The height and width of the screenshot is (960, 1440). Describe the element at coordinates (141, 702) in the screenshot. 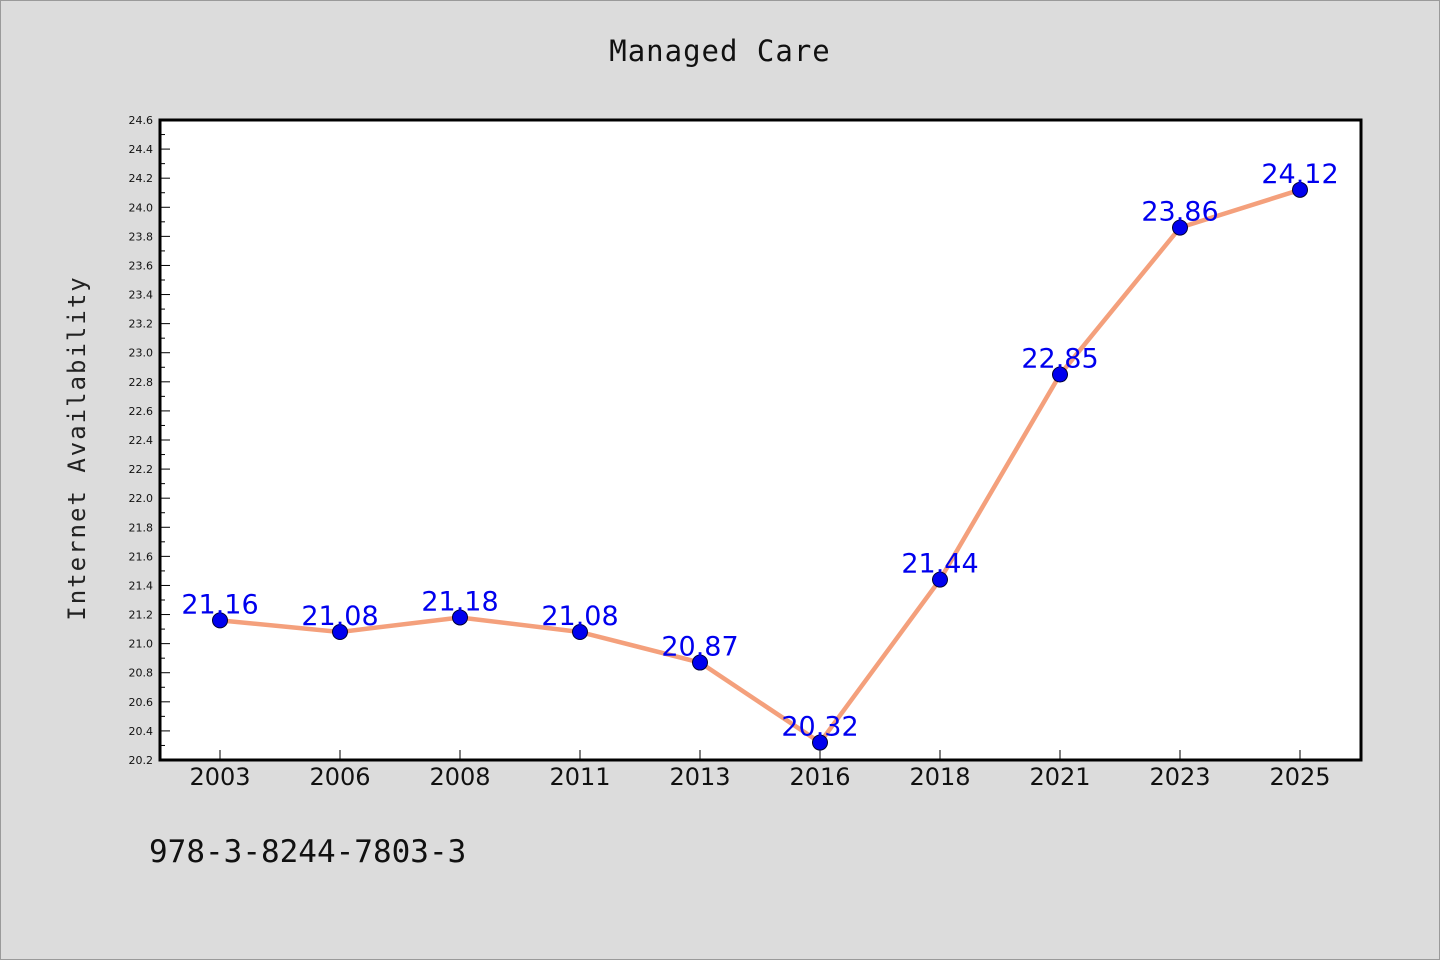

I see `y-tick-label: 20.6` at that location.